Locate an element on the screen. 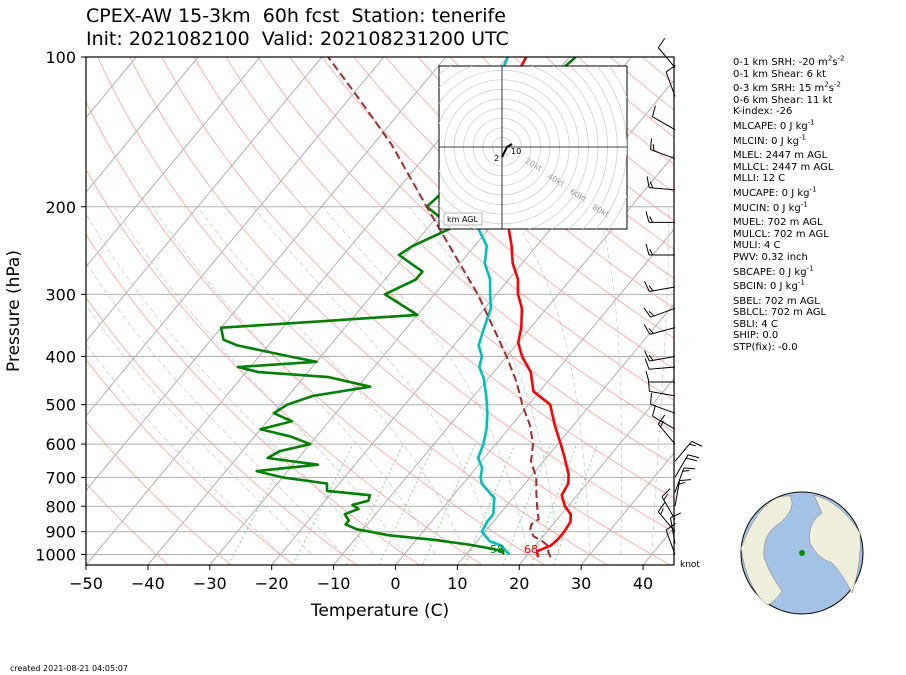  surface-temp-label: 68 is located at coordinates (531, 549).